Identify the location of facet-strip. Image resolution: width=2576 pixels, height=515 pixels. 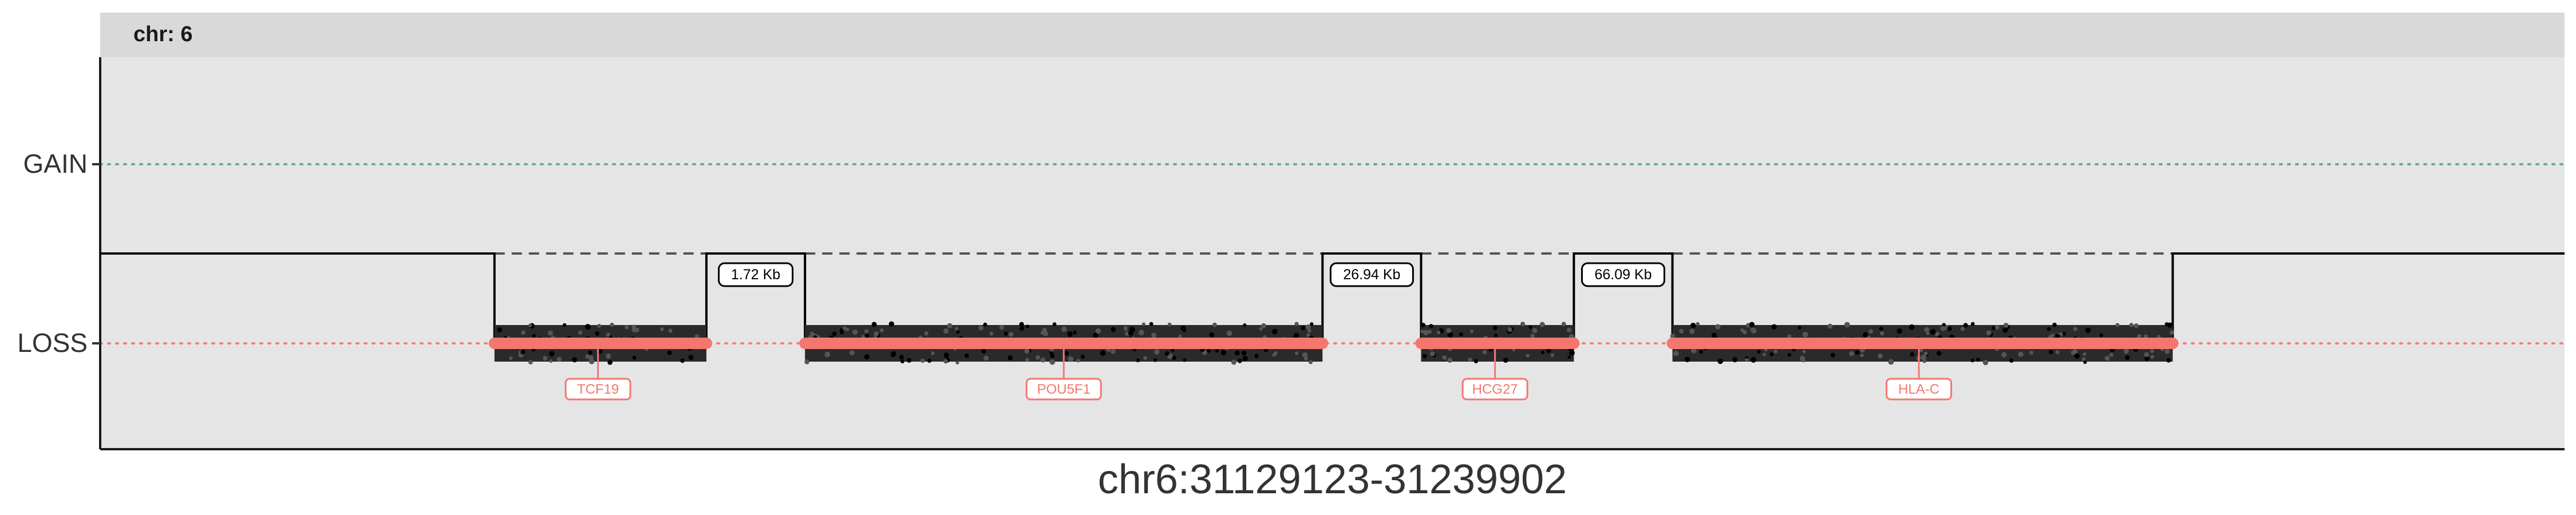
(1332, 35).